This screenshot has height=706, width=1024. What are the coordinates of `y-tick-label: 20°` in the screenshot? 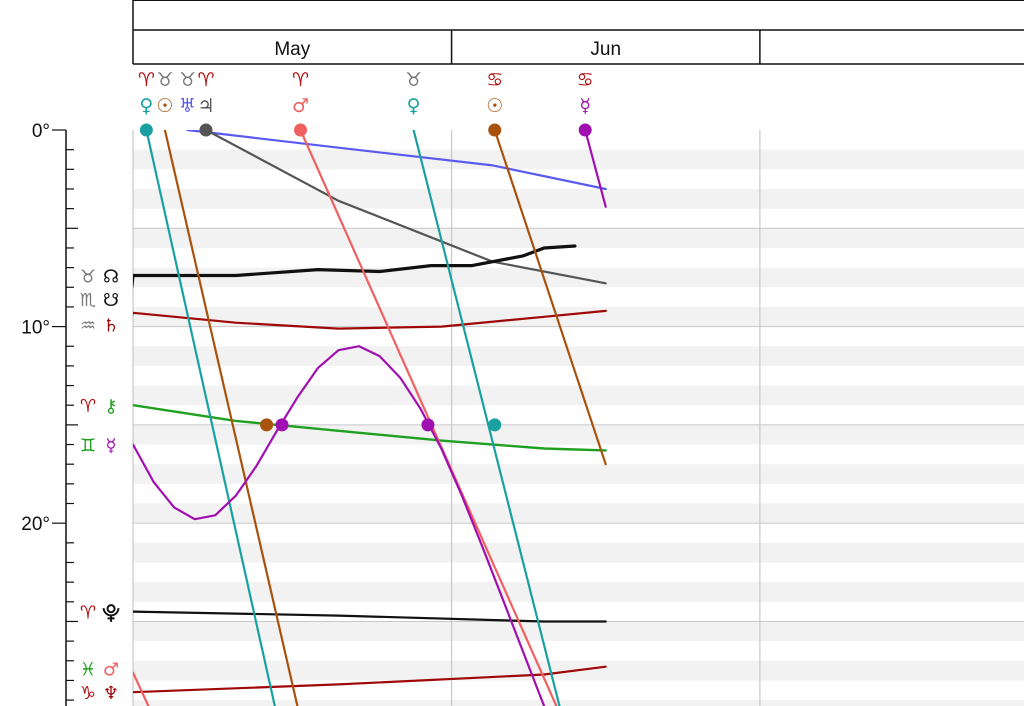 It's located at (35, 524).